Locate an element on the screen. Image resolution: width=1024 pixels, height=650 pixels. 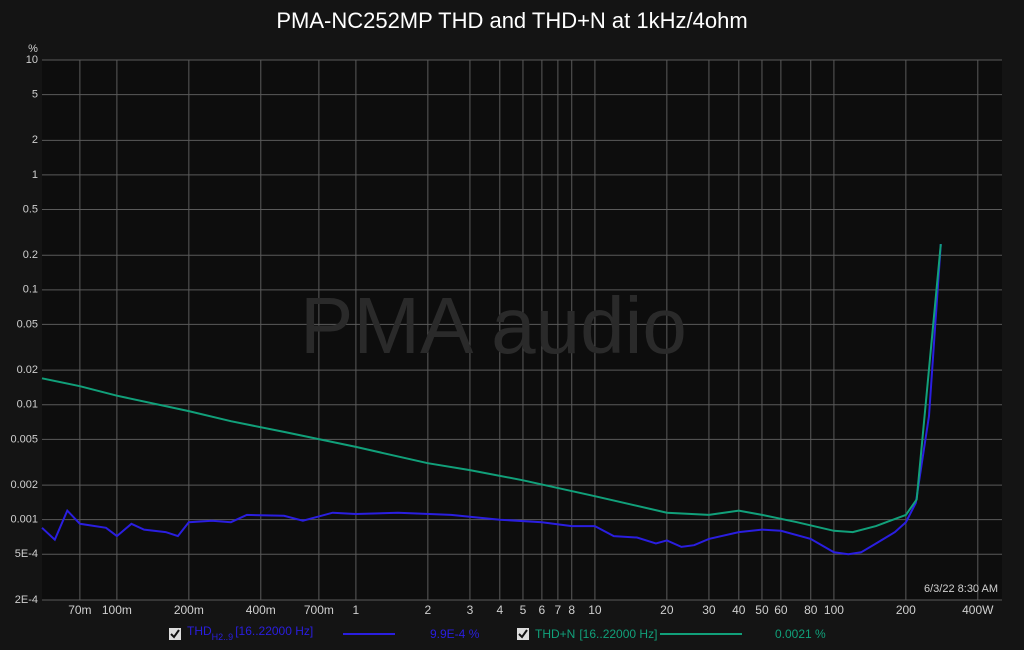
x-tick-label: 40 is located at coordinates (739, 610).